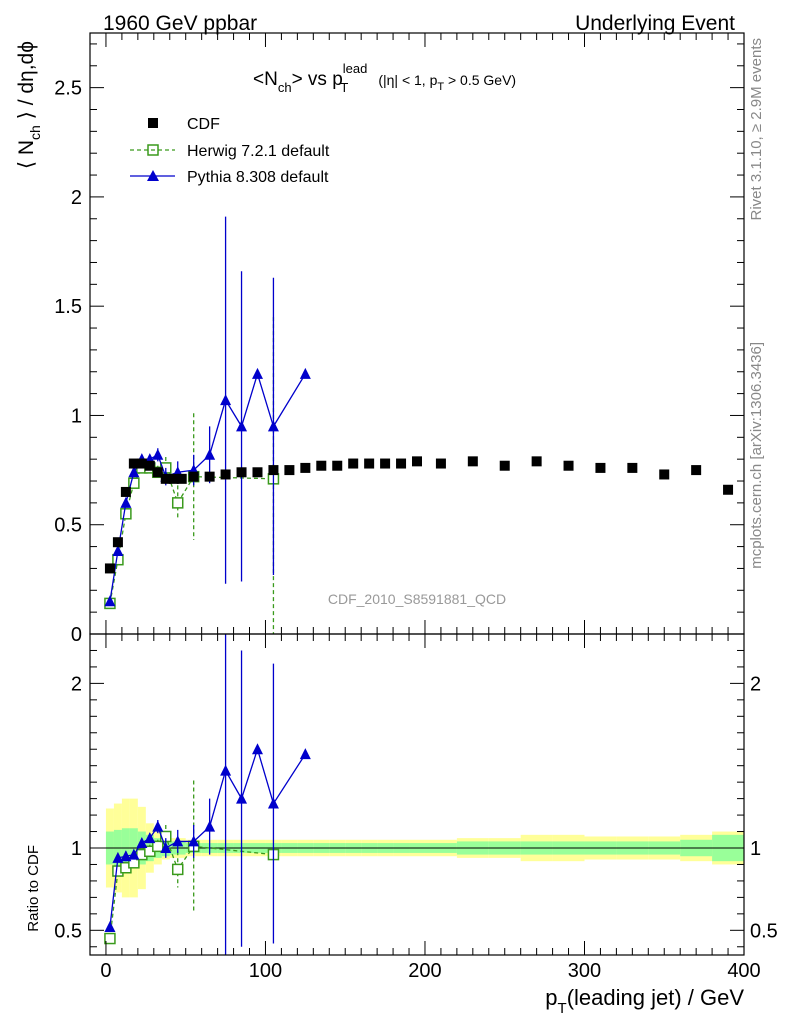  What do you see at coordinates (265, 79) in the screenshot?
I see `title-main: <N` at bounding box center [265, 79].